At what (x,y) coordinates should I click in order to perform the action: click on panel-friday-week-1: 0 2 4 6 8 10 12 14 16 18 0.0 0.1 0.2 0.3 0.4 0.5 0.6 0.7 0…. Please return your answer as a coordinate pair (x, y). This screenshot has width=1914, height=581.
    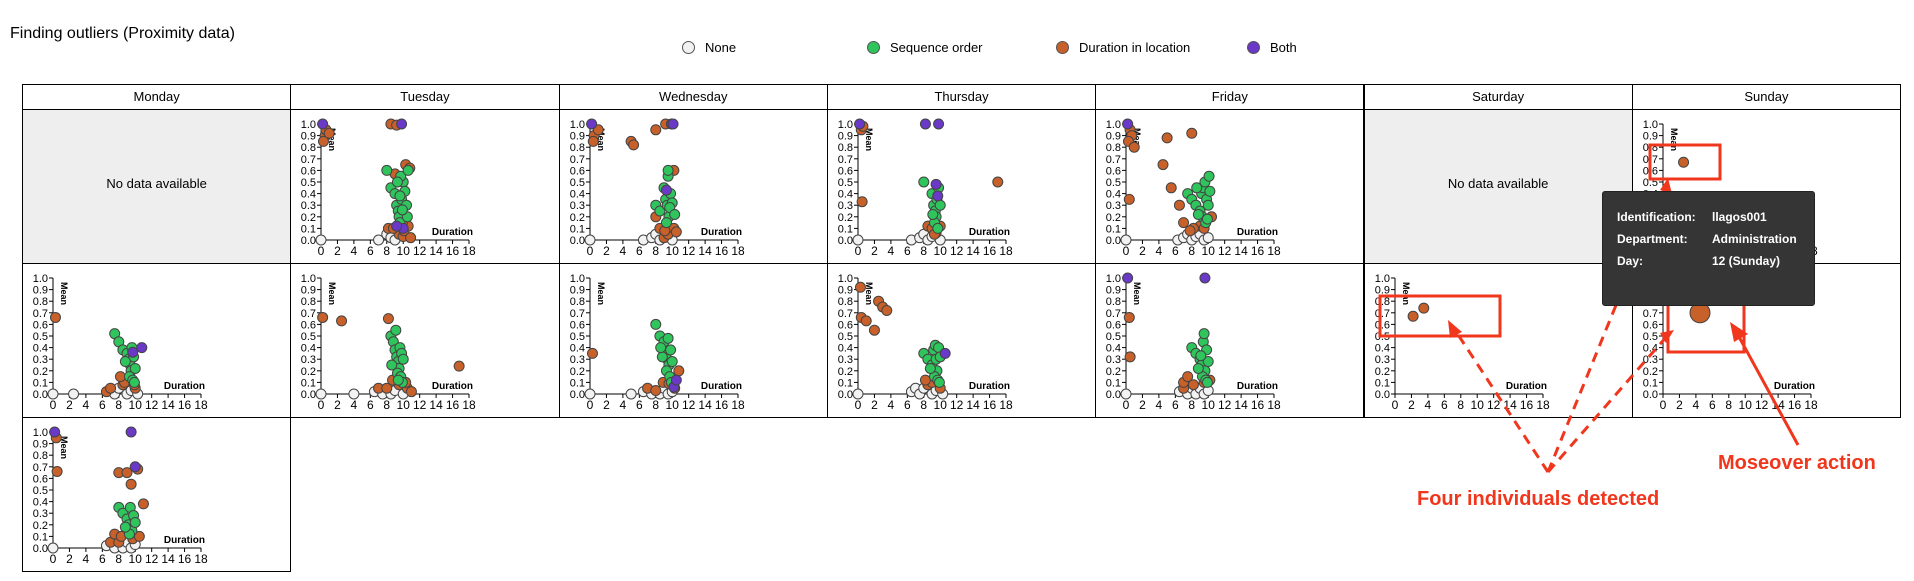
    Looking at the image, I should click on (1230, 186).